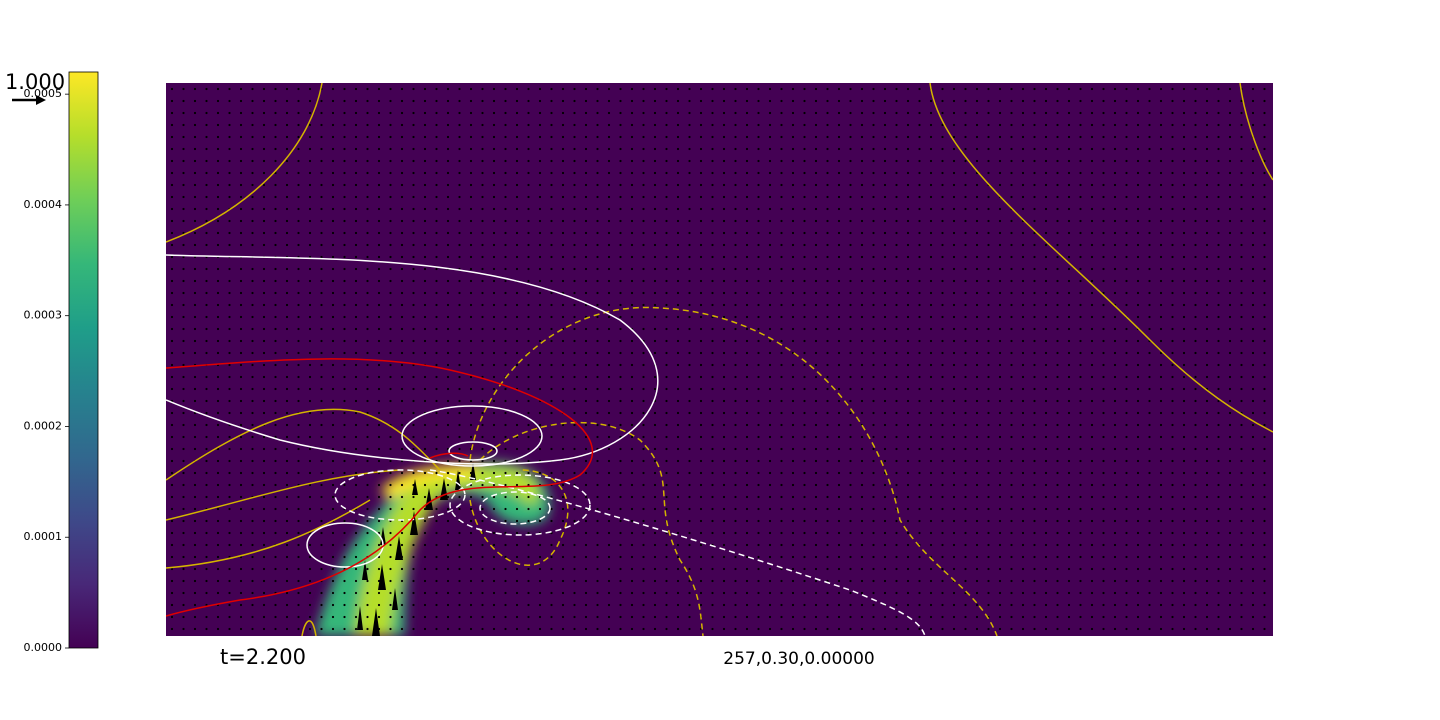 This screenshot has height=720, width=1440. What do you see at coordinates (61, 362) in the screenshot?
I see `colorbar: 0.0000 0.0001 0.0002 0.0003 0.0004 0.0005` at bounding box center [61, 362].